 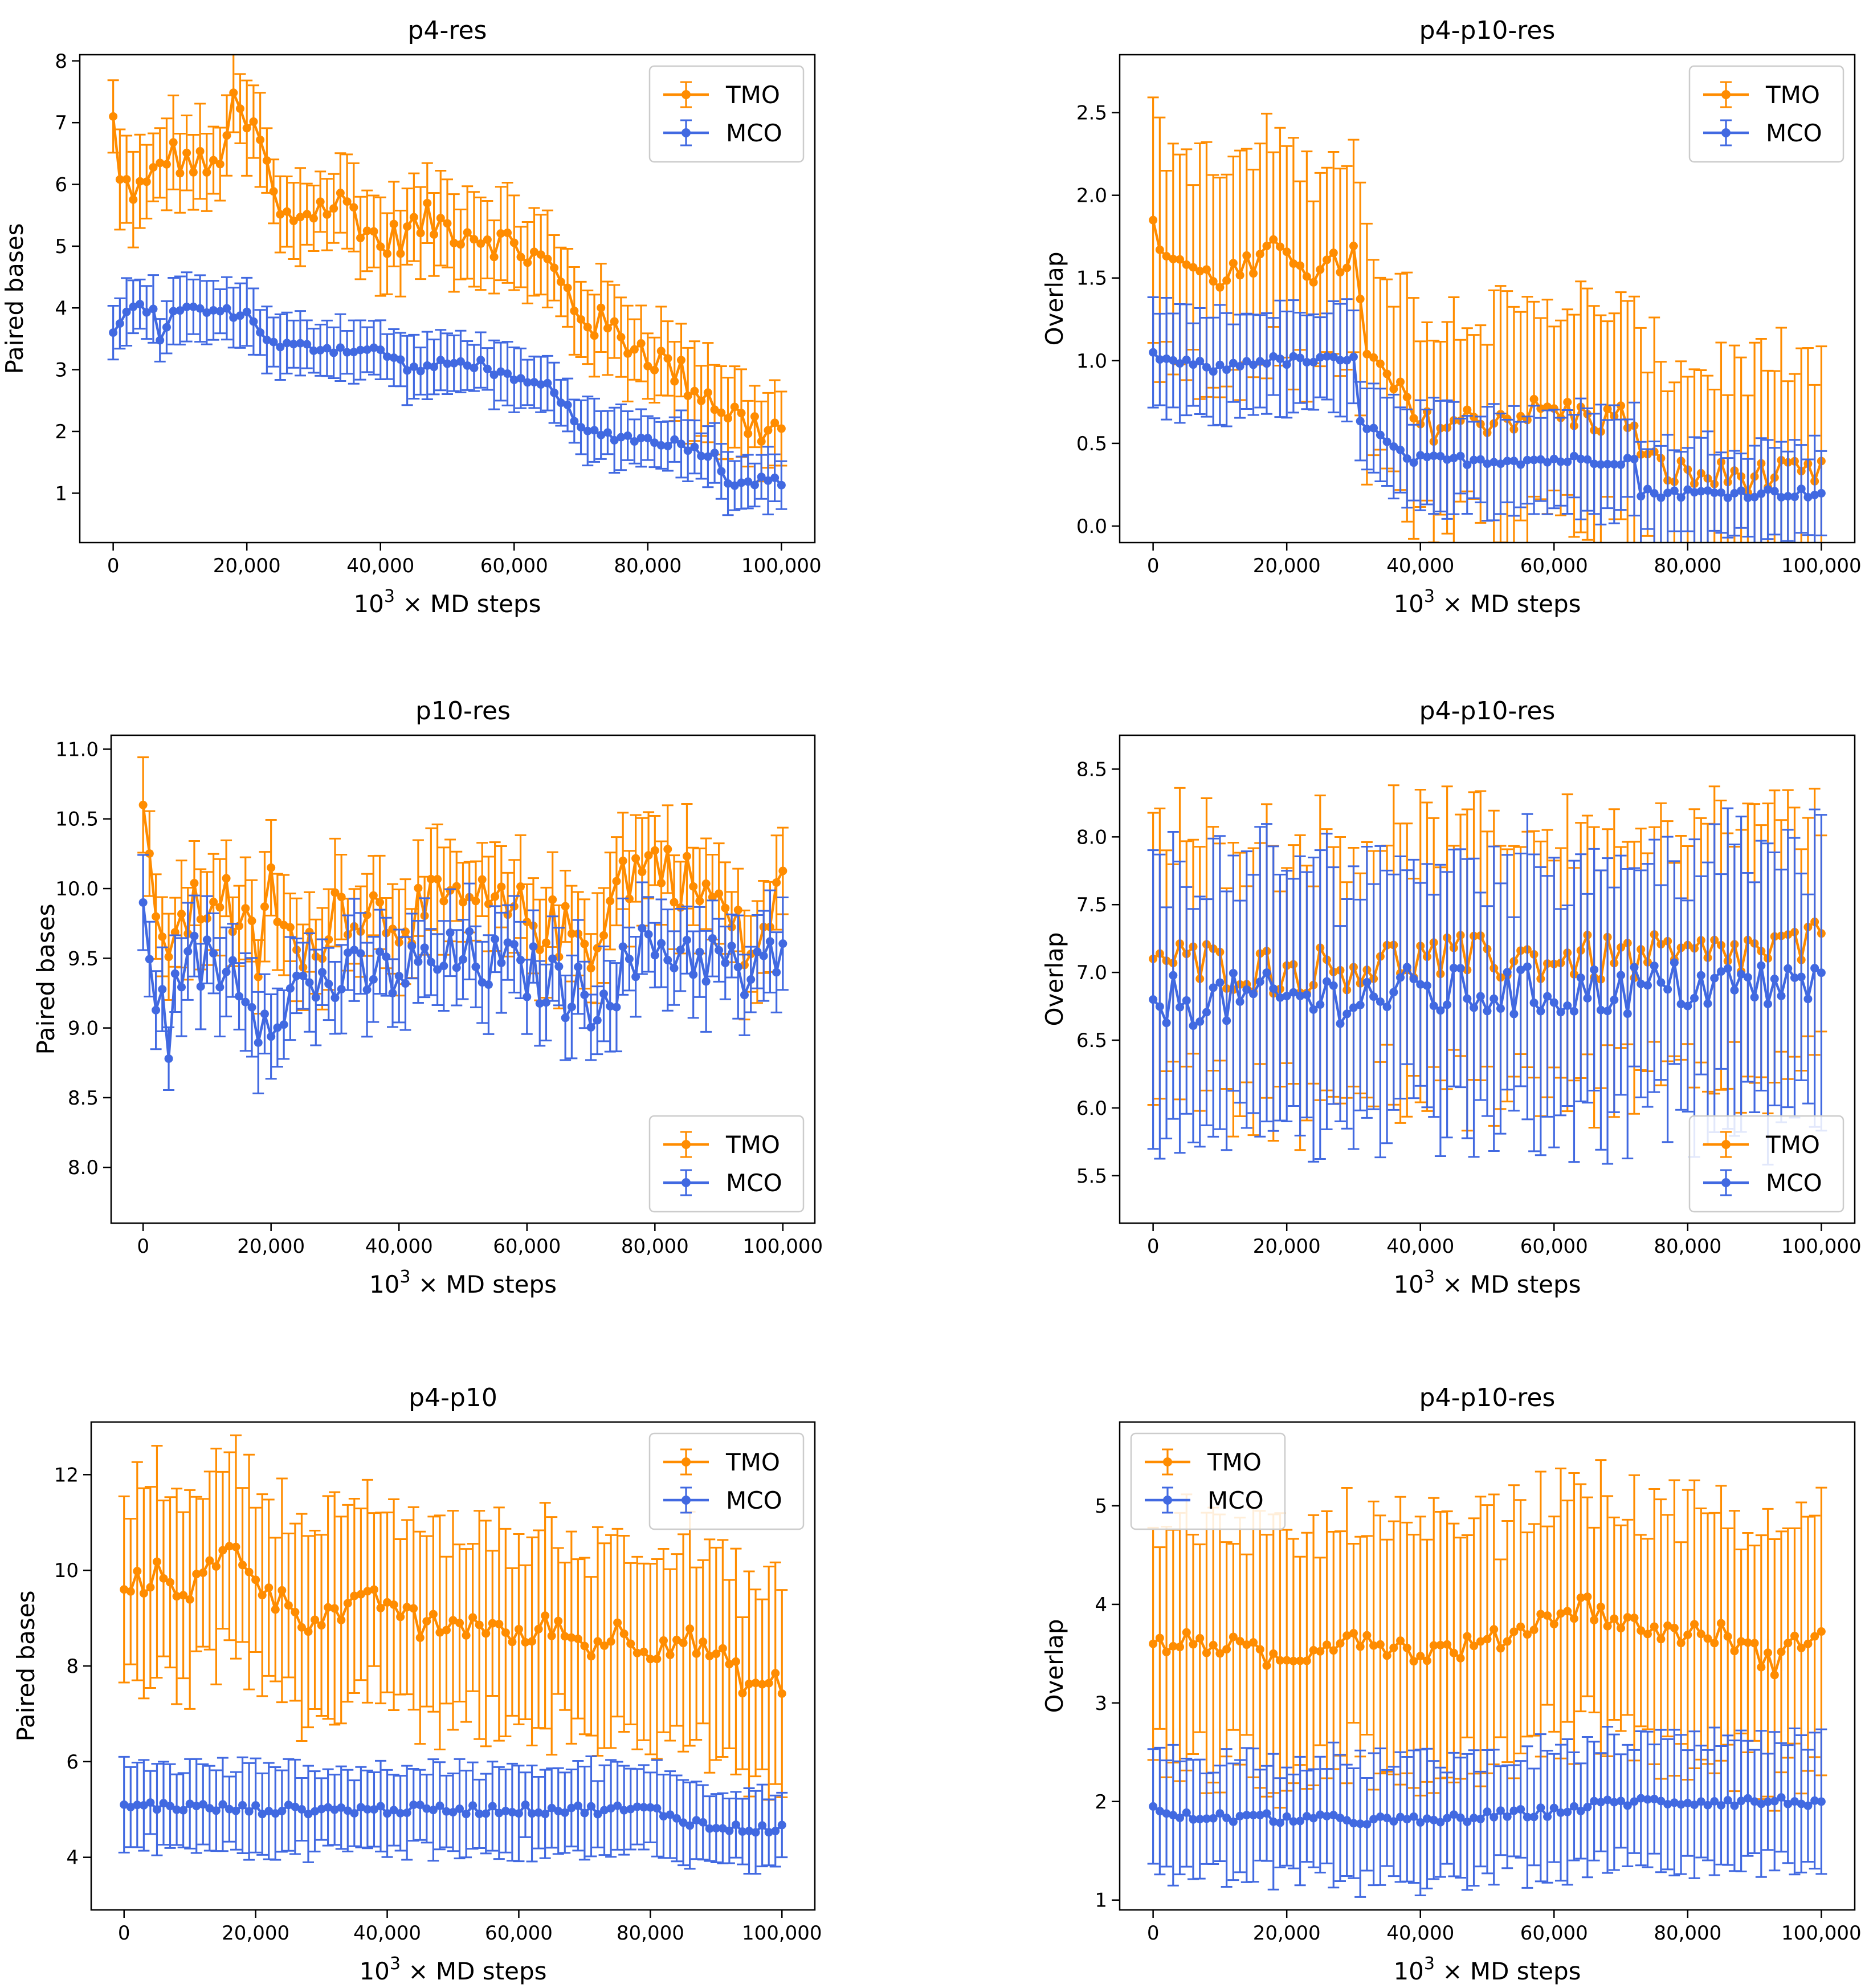 I want to click on legend-item-mco: MCO, so click(x=1762, y=1183).